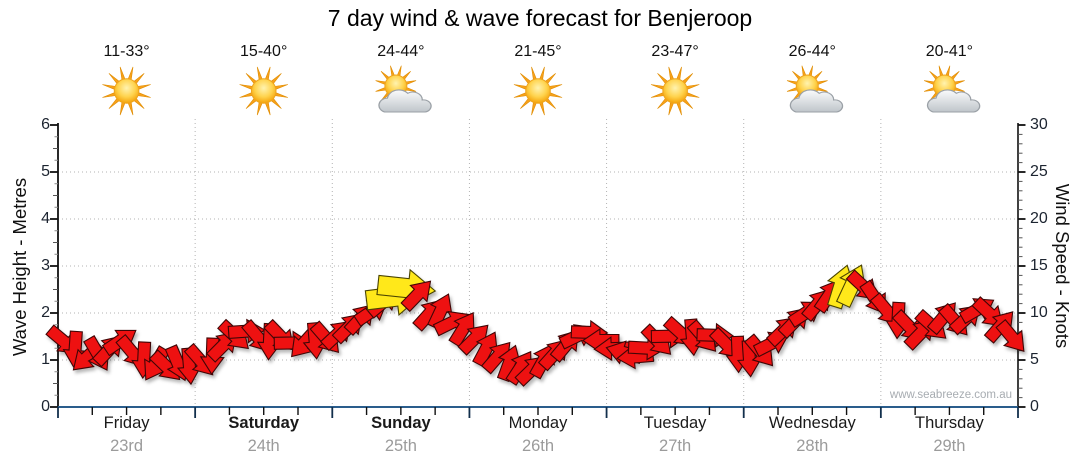 The image size is (1080, 475). Describe the element at coordinates (1034, 359) in the screenshot. I see `right-axis-tick-5: 5` at that location.